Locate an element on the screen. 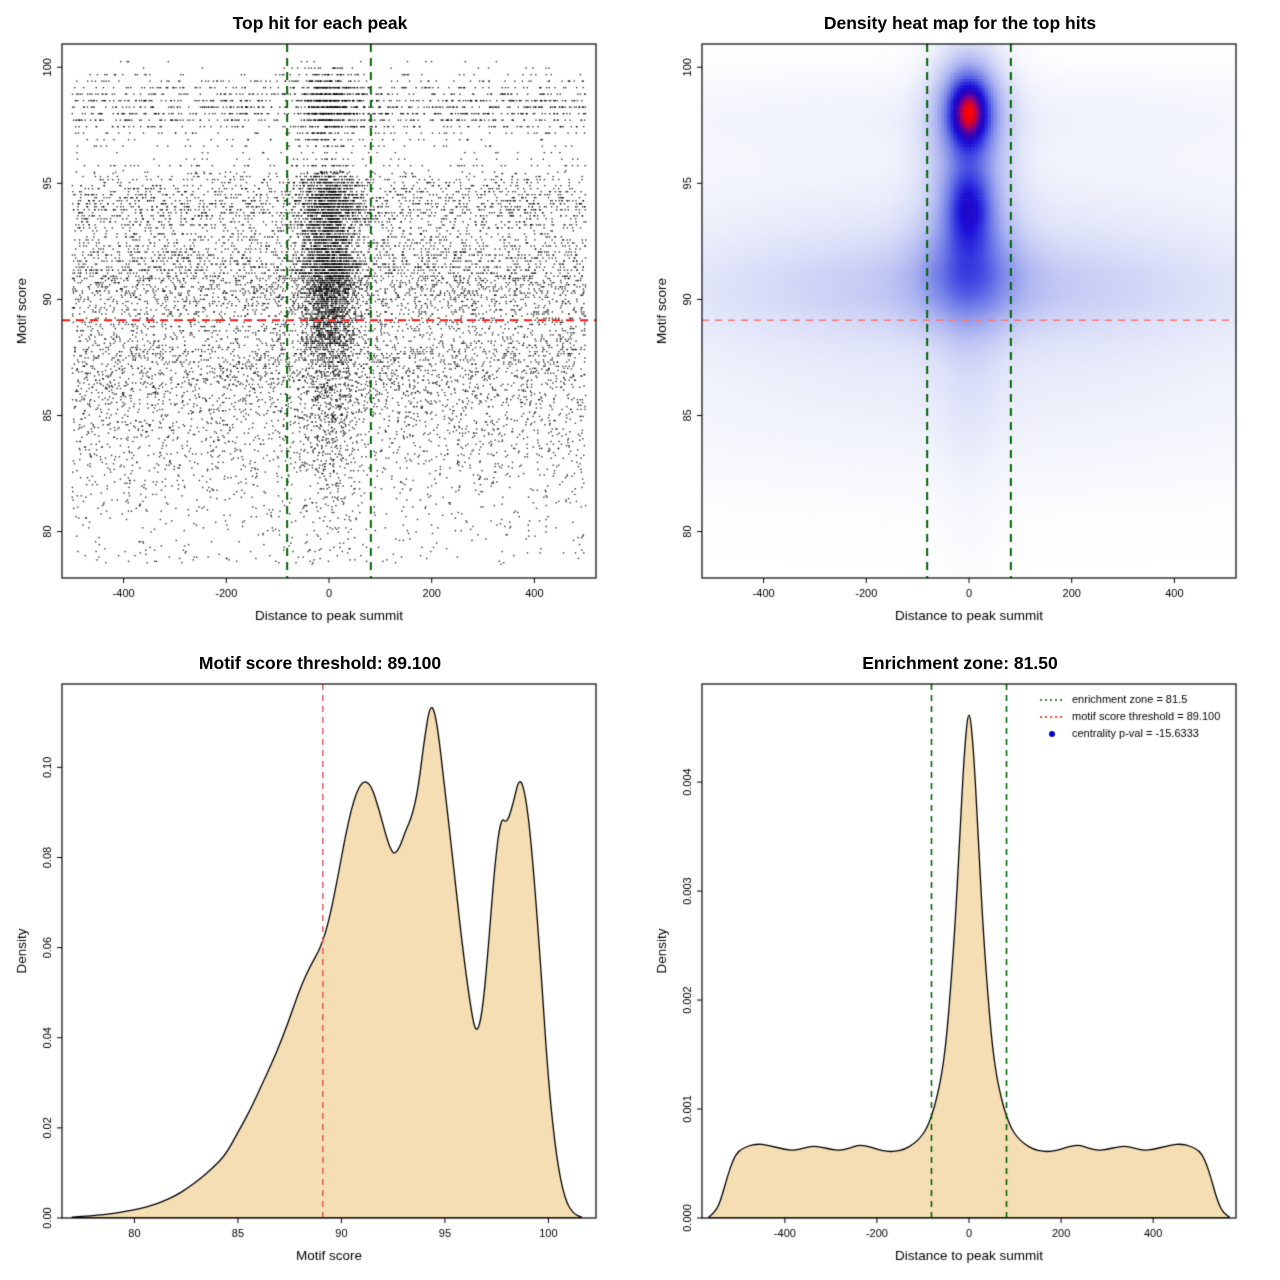  scatter-plot-title: Top hit for each peak is located at coordinates (320, 23).